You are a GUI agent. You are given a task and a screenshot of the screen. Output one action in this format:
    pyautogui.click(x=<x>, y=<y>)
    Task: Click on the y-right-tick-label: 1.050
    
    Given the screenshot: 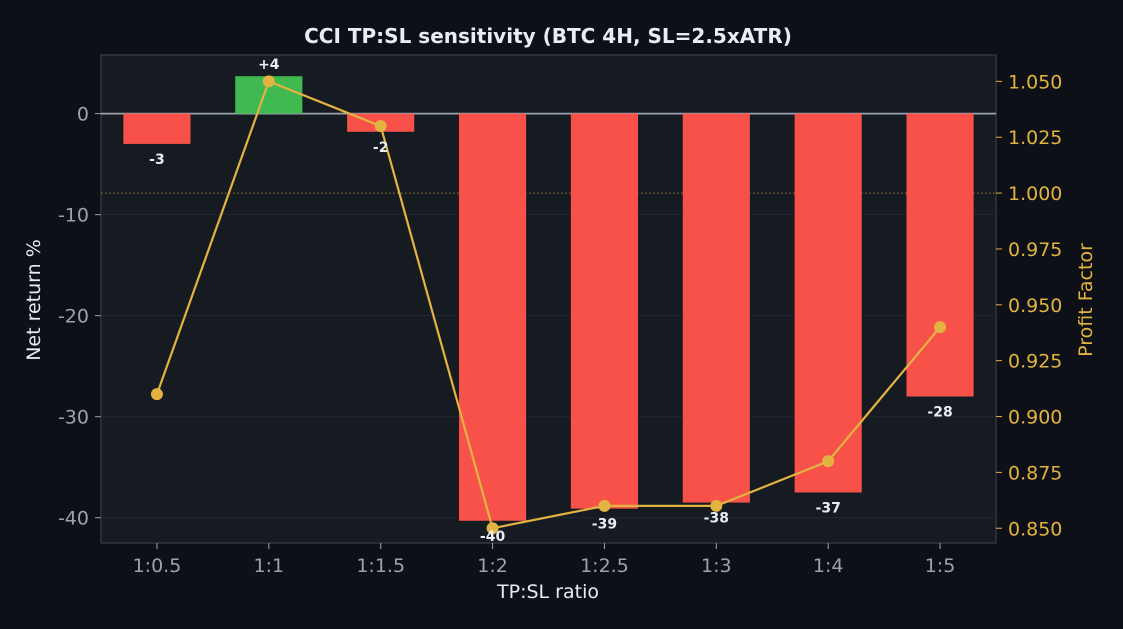 What is the action you would take?
    pyautogui.click(x=1035, y=82)
    